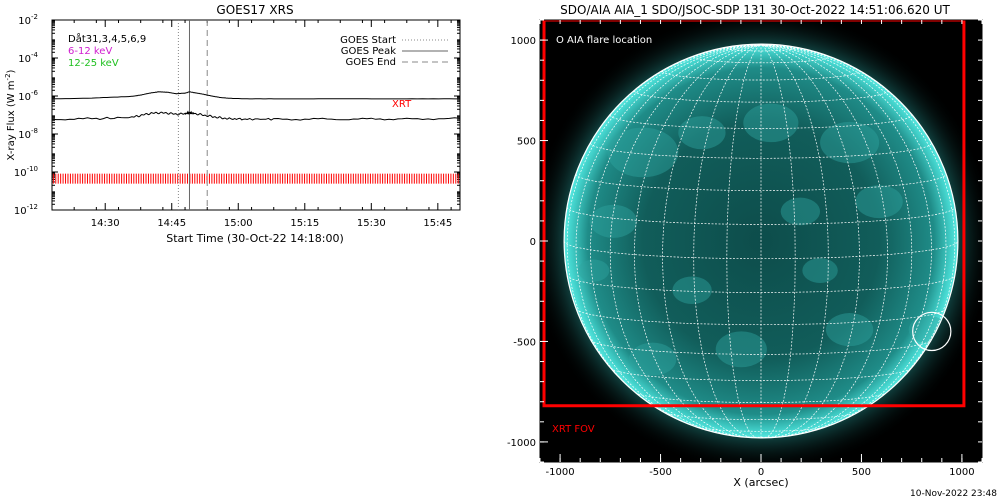 This screenshot has width=1000, height=500. I want to click on chart-title: GOES17 XRS, so click(254, 10).